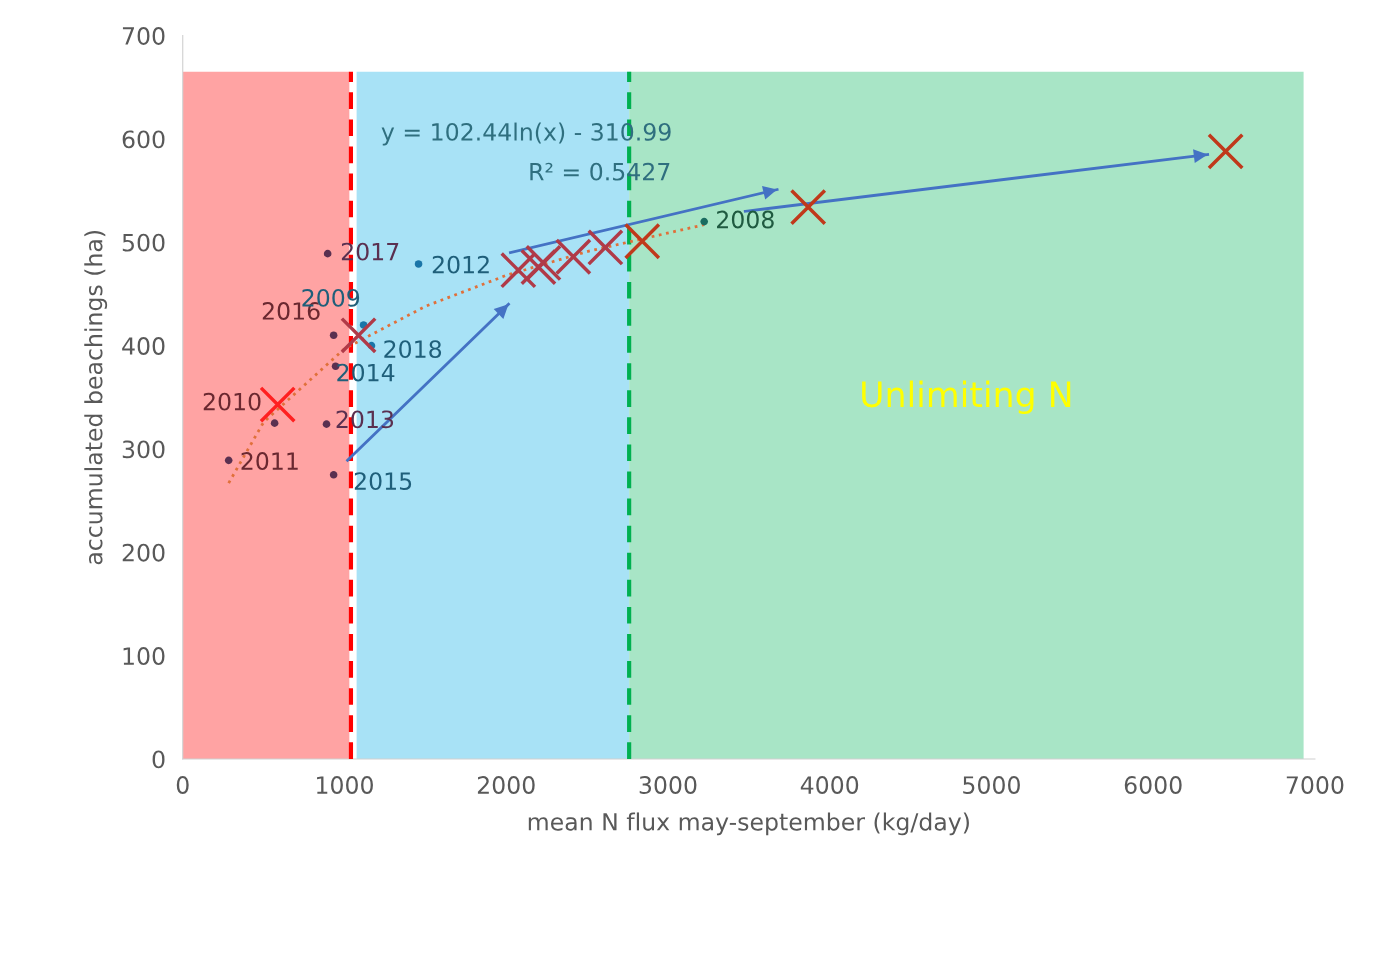 The height and width of the screenshot is (962, 1374). I want to click on x-tick-label: 4000, so click(829, 785).